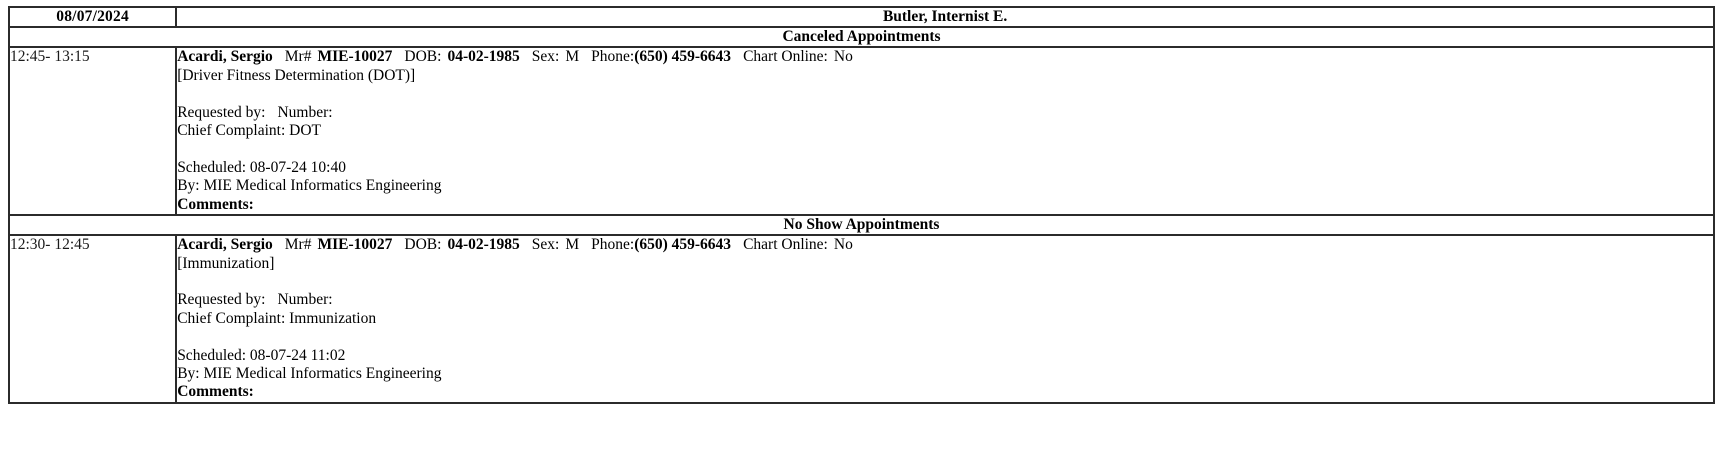 Image resolution: width=1726 pixels, height=456 pixels. Describe the element at coordinates (92, 131) in the screenshot. I see `appointment-time: 12:45- 13:15` at that location.